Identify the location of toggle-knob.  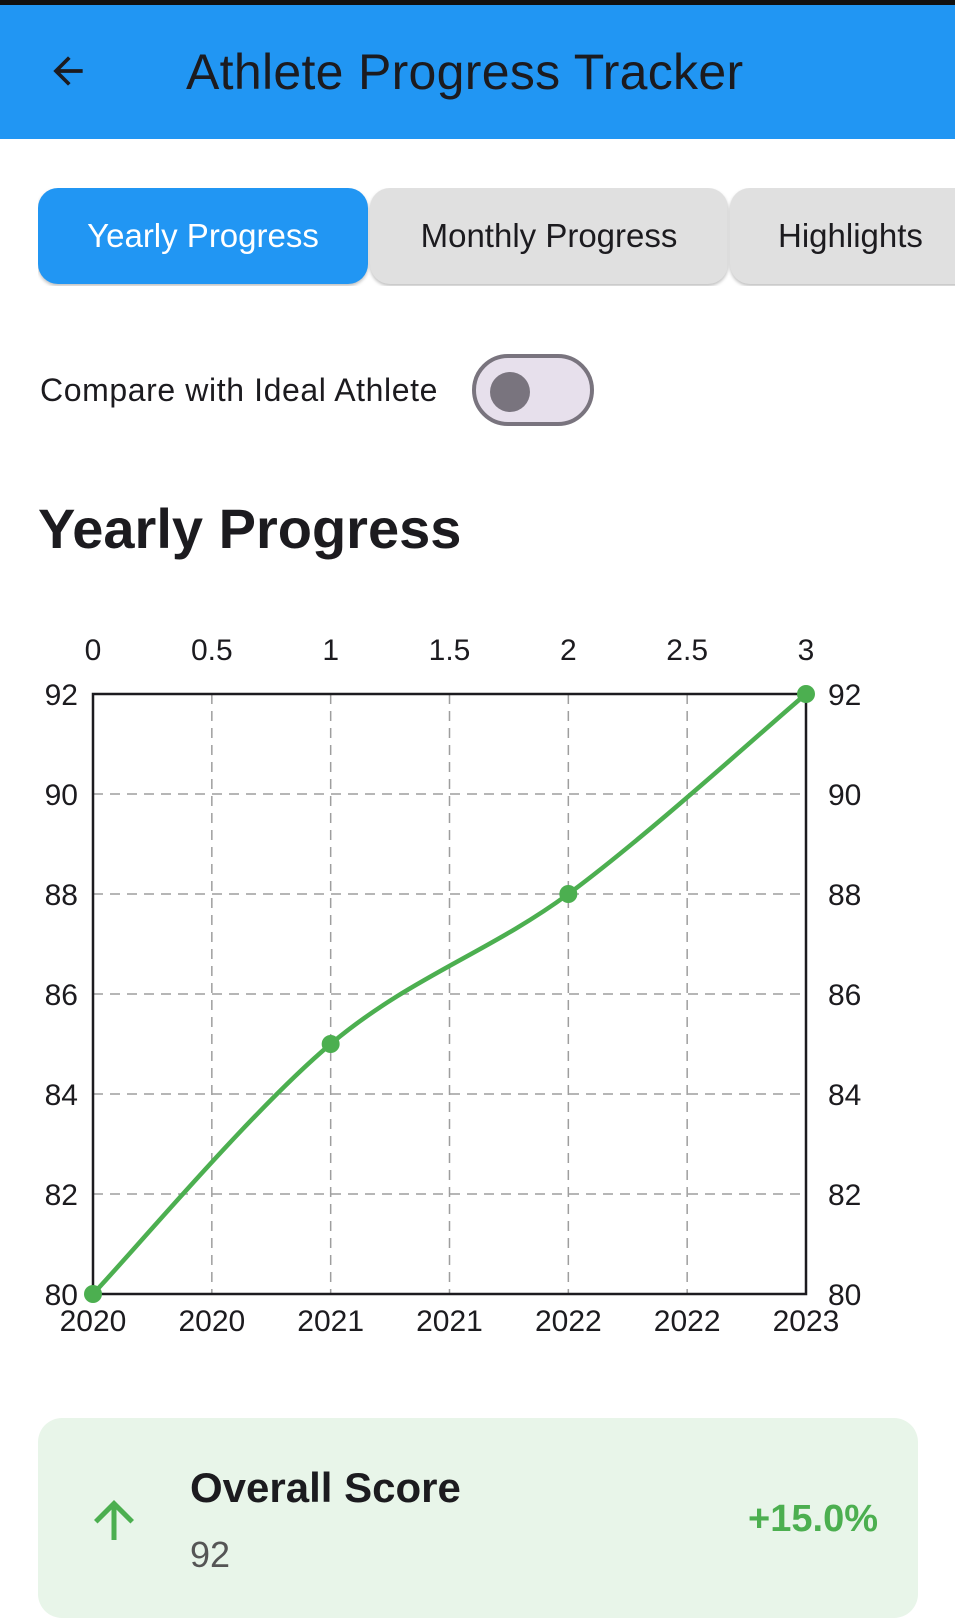
(510, 392).